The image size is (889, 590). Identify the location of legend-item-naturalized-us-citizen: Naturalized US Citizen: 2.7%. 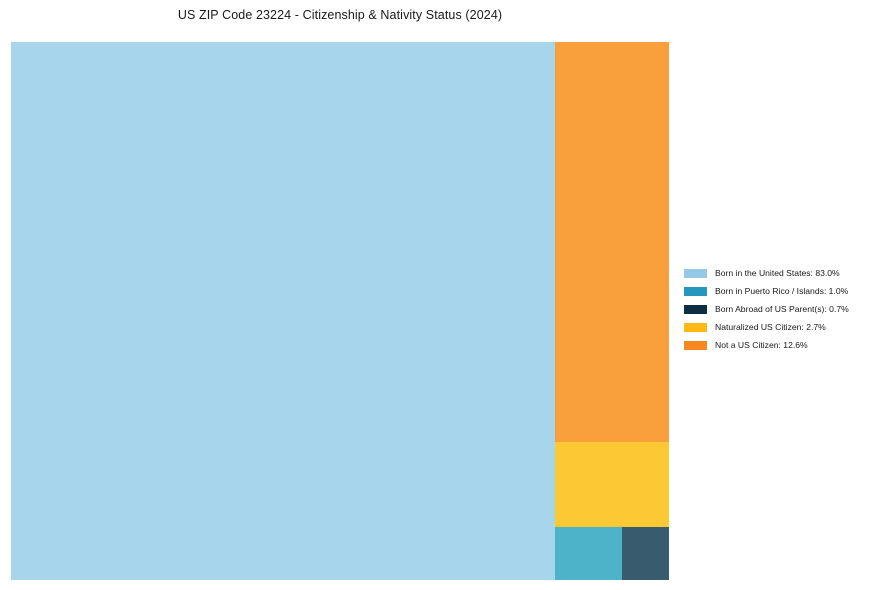
(784, 327).